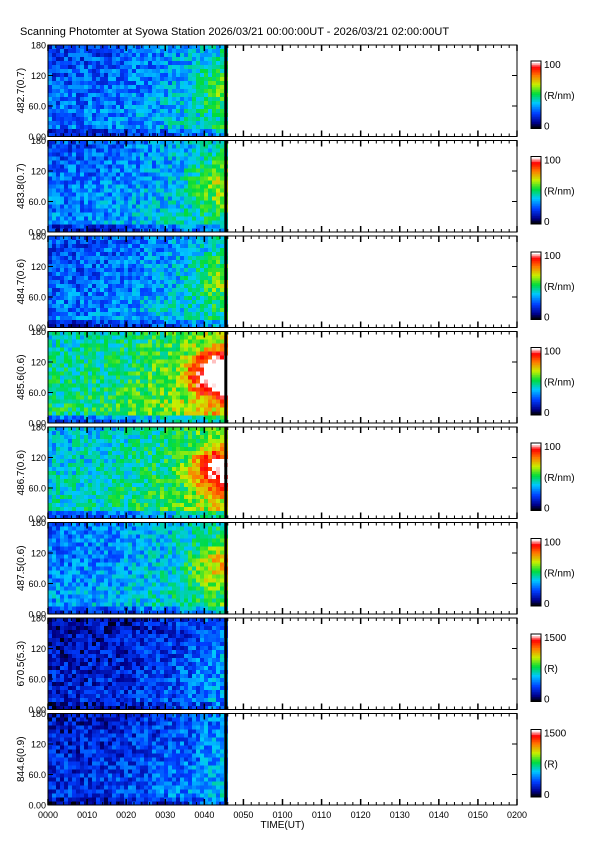  What do you see at coordinates (283, 825) in the screenshot?
I see `x-axis-label: TIME(UT)` at bounding box center [283, 825].